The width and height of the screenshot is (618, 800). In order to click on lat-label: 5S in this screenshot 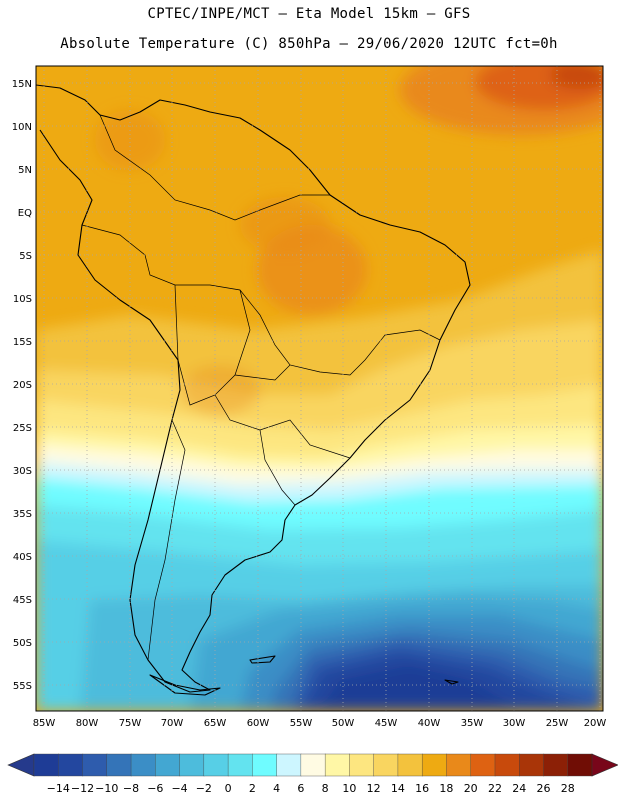, I will do `click(25, 256)`.